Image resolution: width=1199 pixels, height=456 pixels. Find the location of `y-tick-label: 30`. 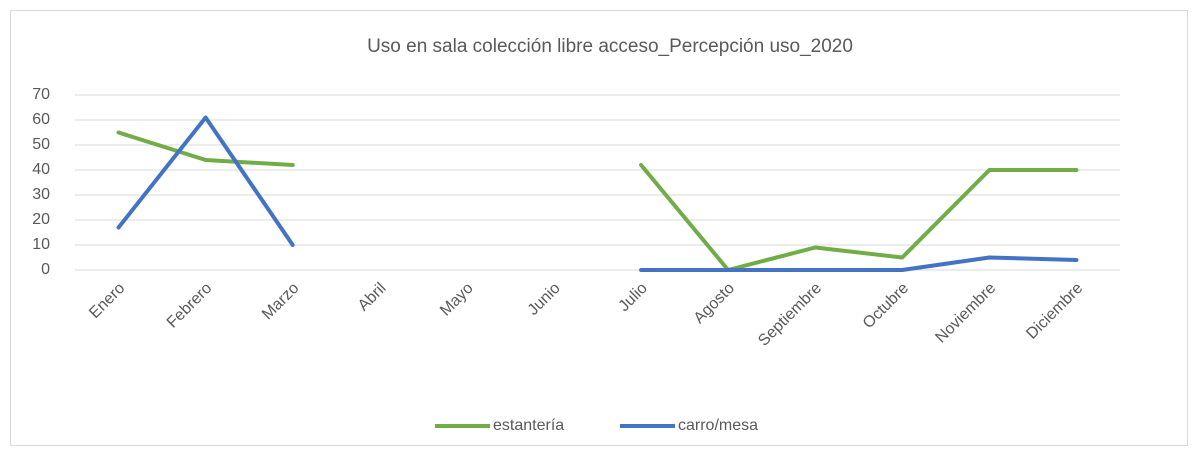

y-tick-label: 30 is located at coordinates (41, 194).